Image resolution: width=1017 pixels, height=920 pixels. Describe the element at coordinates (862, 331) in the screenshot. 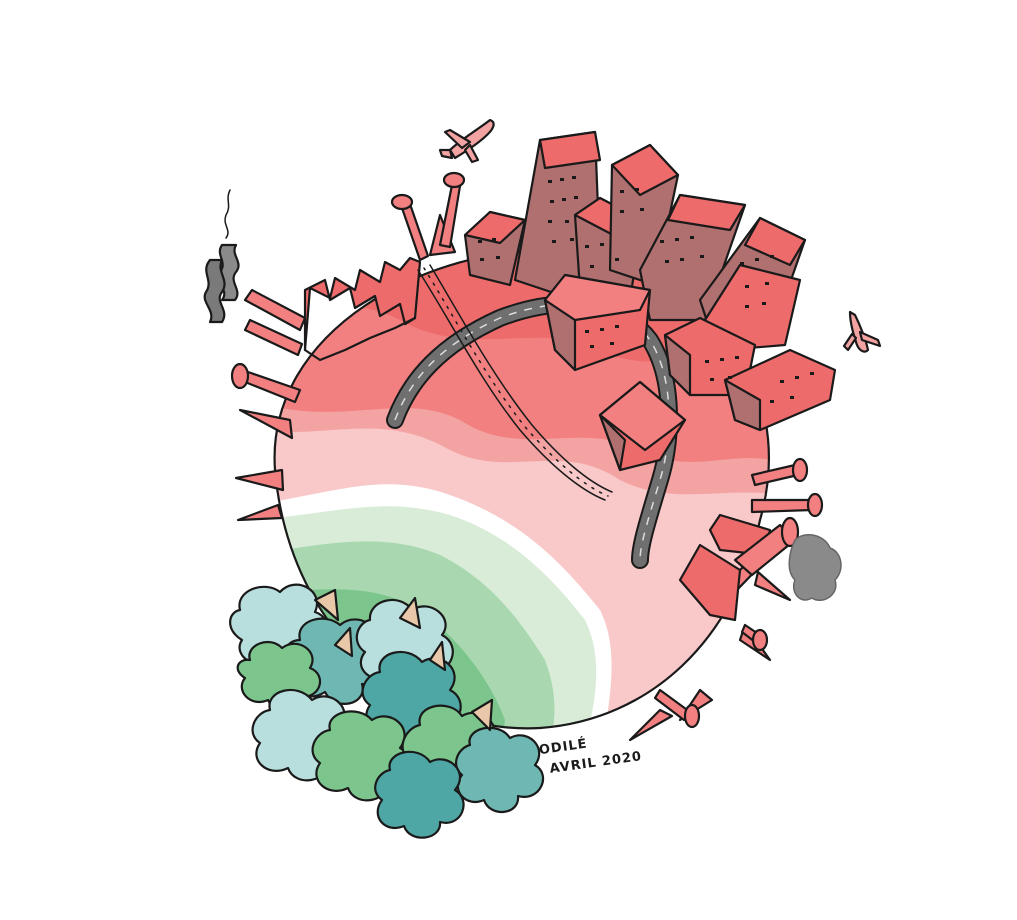

I see `airplane-right` at that location.